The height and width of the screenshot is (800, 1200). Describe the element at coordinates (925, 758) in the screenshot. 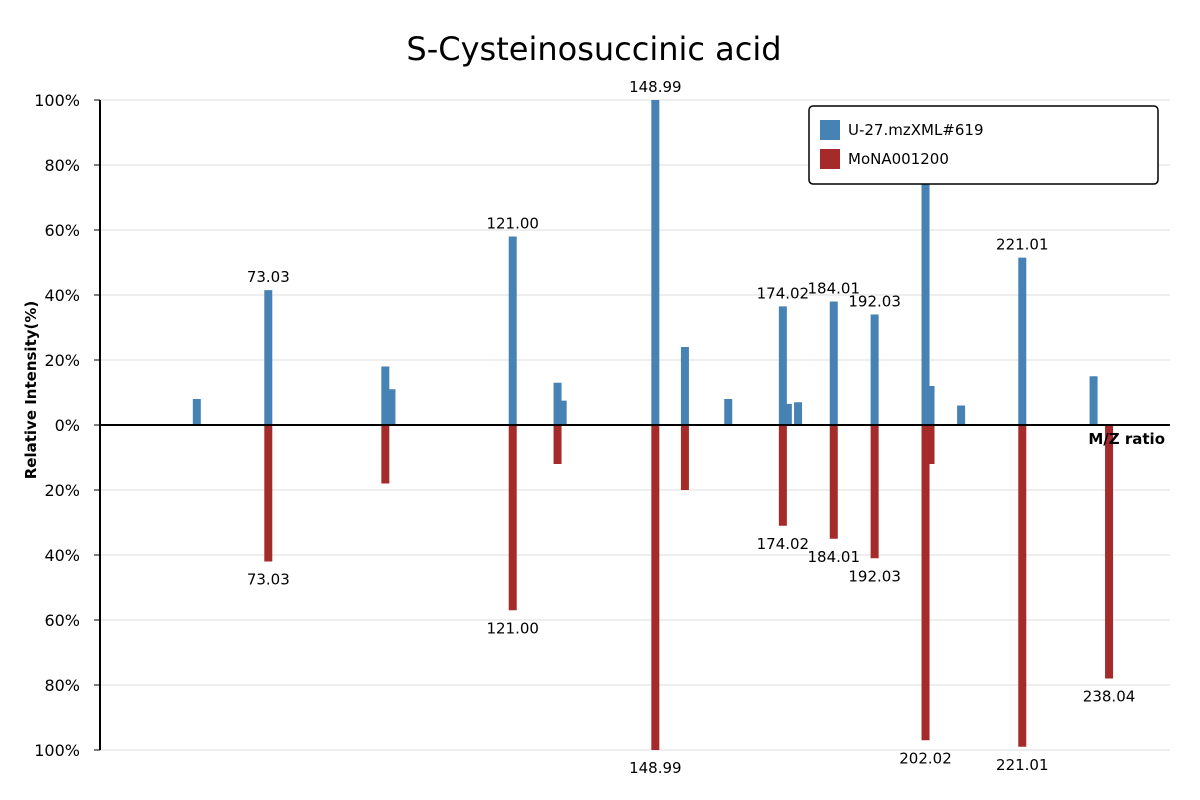

I see `peak-label: 202.02` at that location.